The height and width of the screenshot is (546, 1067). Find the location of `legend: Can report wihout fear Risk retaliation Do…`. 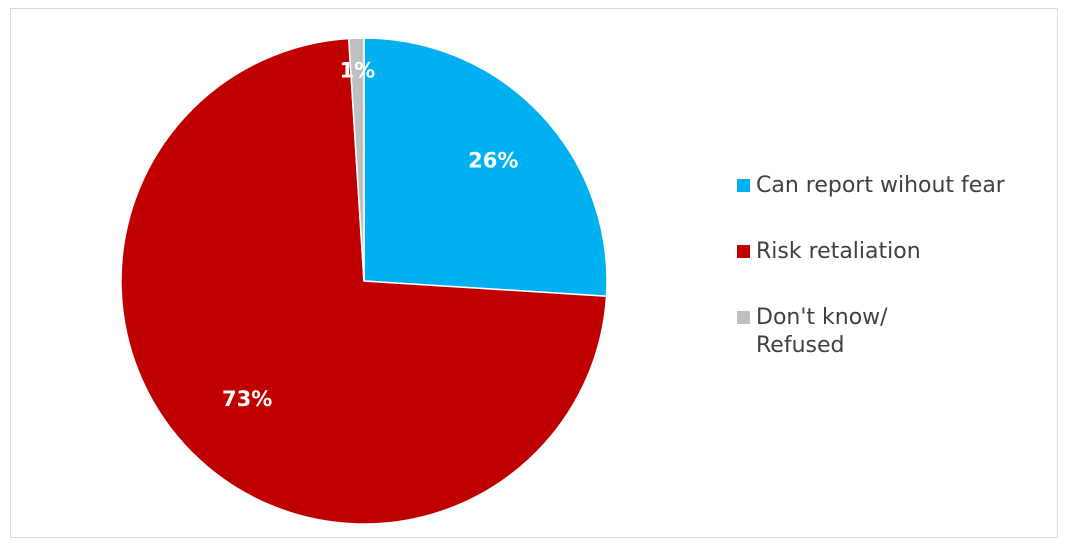

legend: Can report wihout fear Risk retaliation Do… is located at coordinates (897, 285).